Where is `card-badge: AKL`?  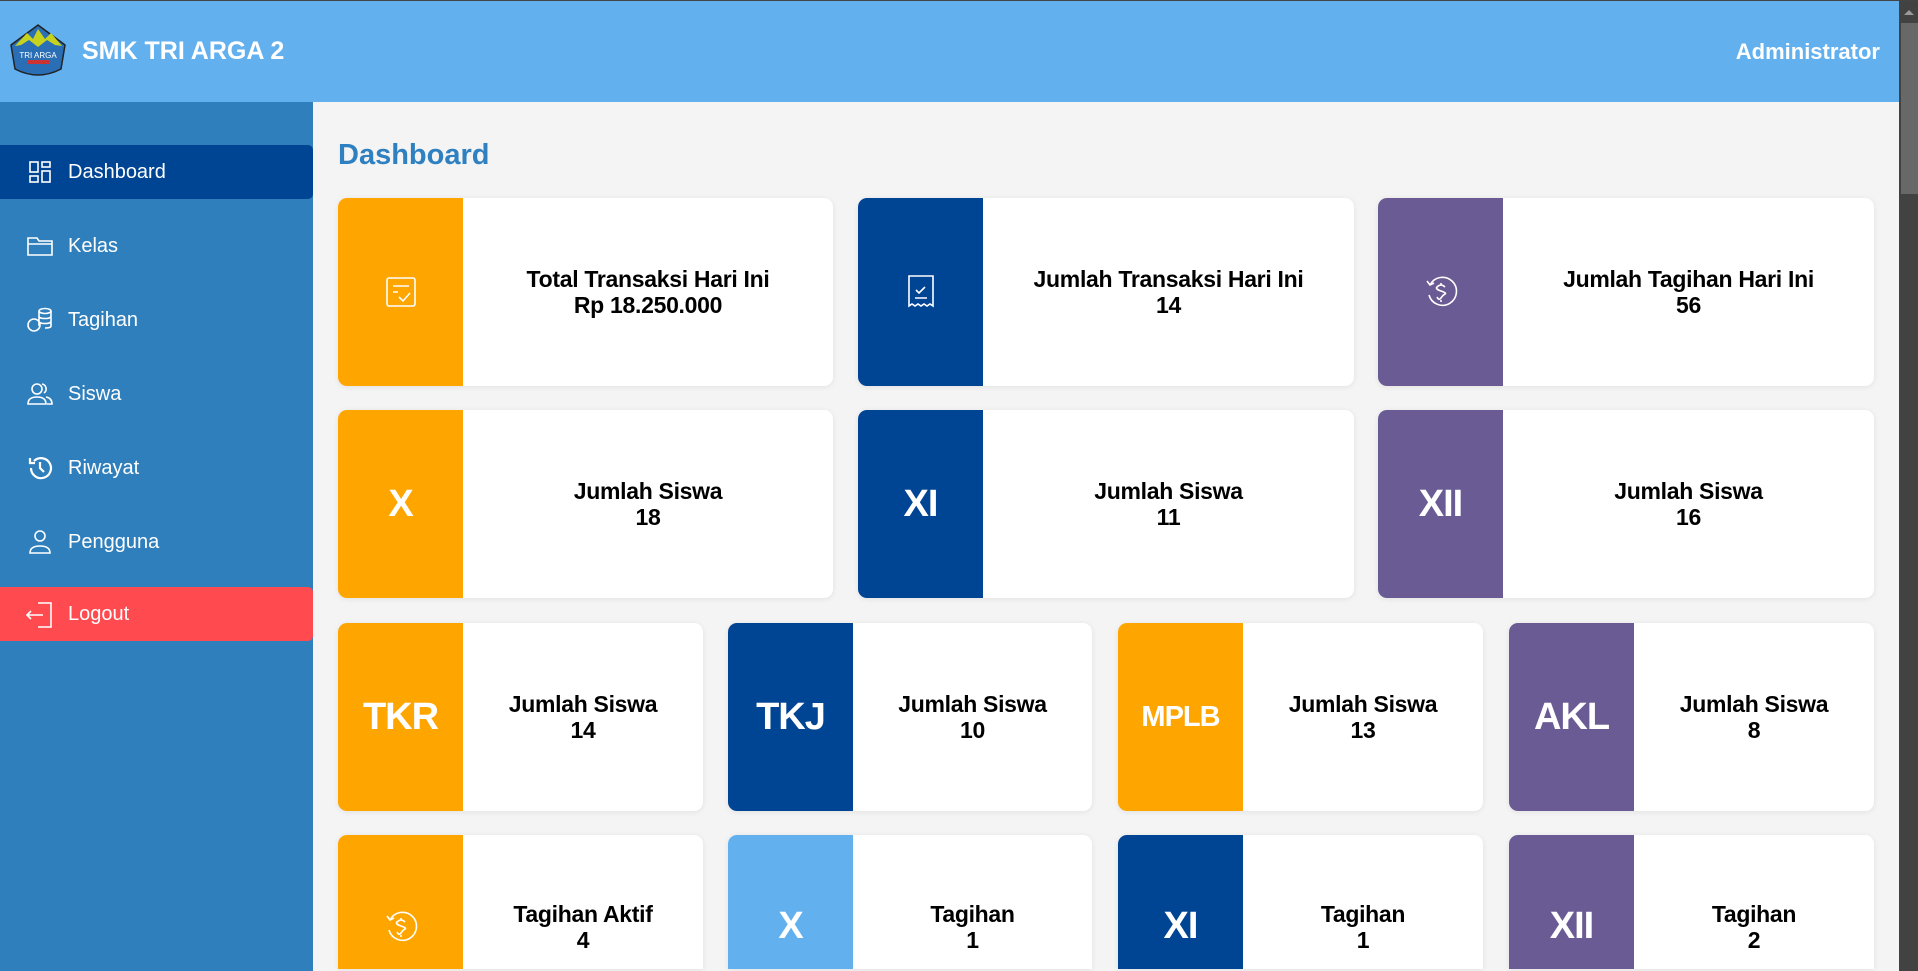 card-badge: AKL is located at coordinates (1571, 717).